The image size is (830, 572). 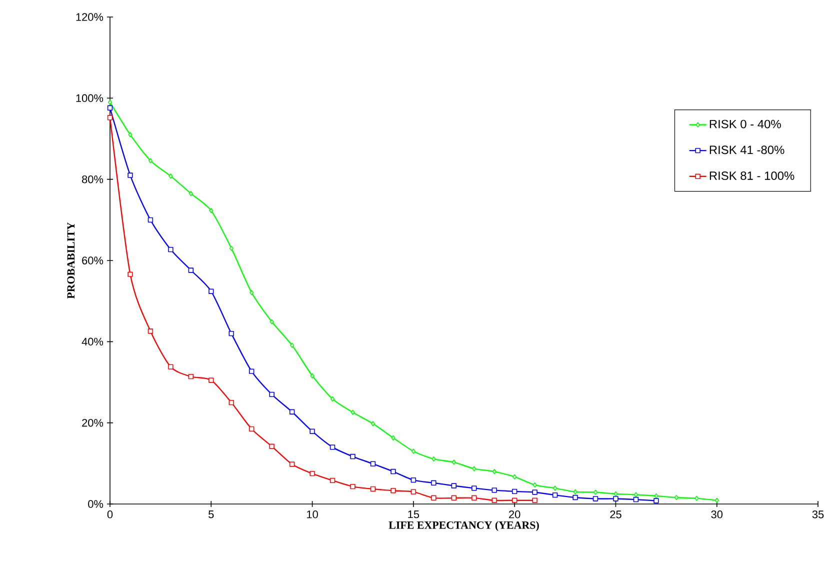 I want to click on y-tick-label: 100%, so click(x=90, y=98).